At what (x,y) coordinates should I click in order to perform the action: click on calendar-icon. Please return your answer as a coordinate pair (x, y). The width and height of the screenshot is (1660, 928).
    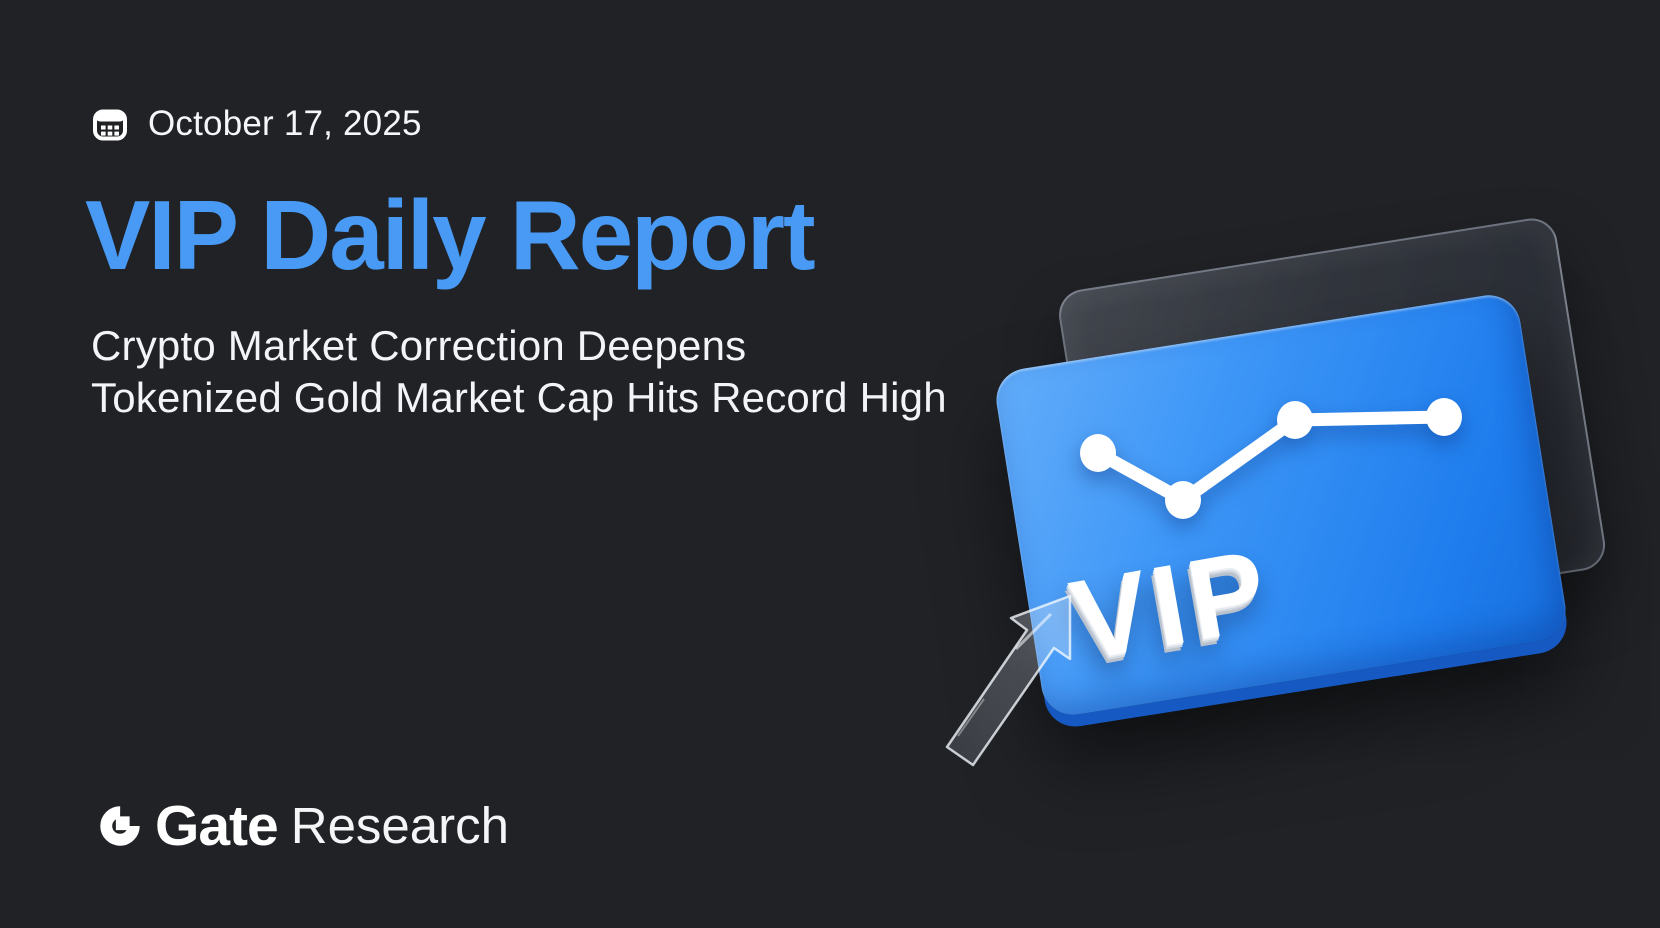
    Looking at the image, I should click on (110, 124).